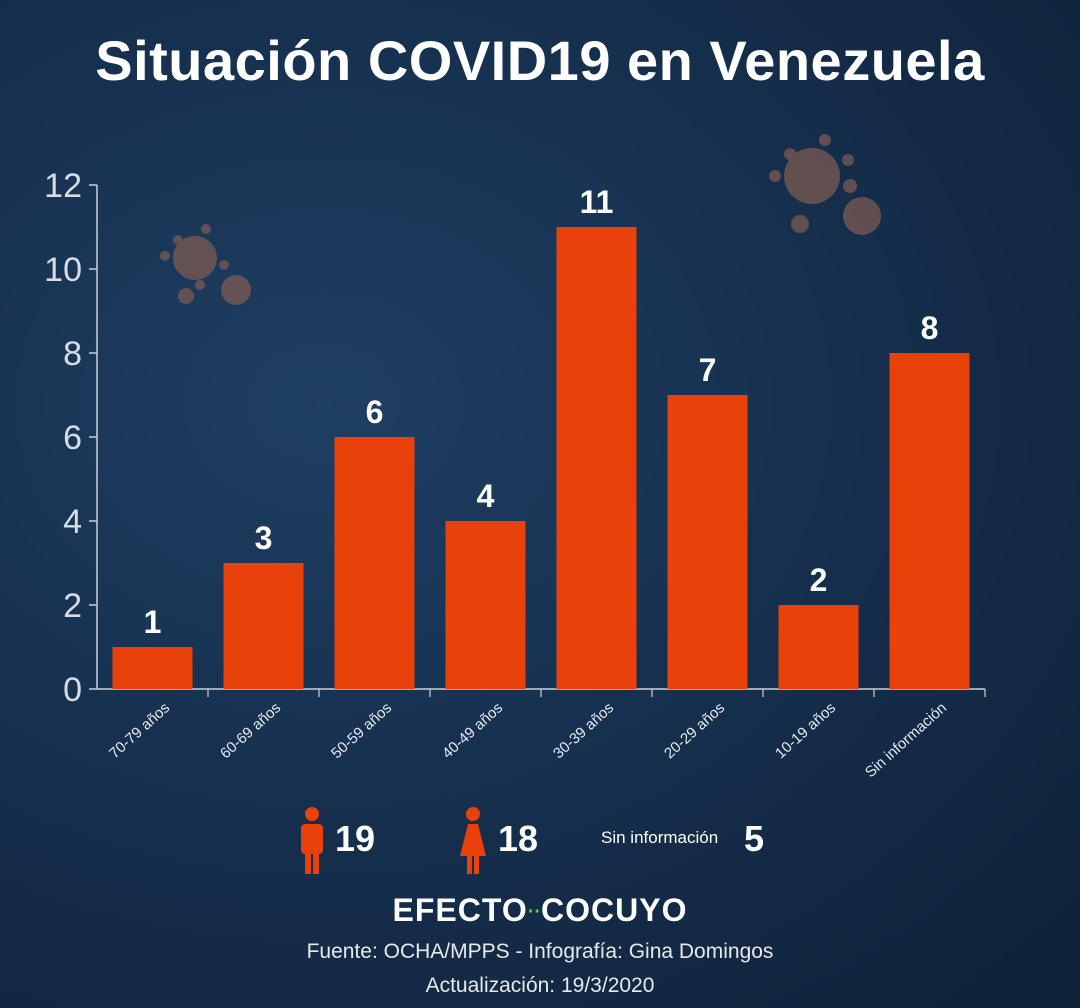 The width and height of the screenshot is (1080, 1008). I want to click on y-tick-label: 0, so click(72, 690).